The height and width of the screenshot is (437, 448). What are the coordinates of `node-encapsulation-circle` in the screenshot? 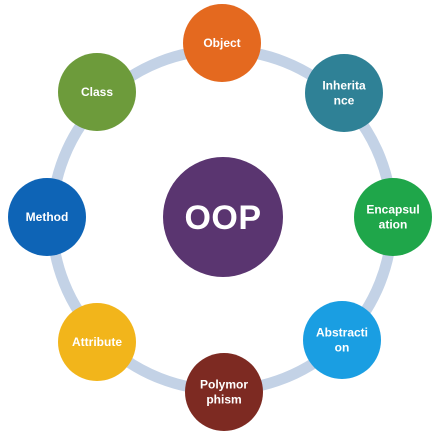 It's located at (393, 217).